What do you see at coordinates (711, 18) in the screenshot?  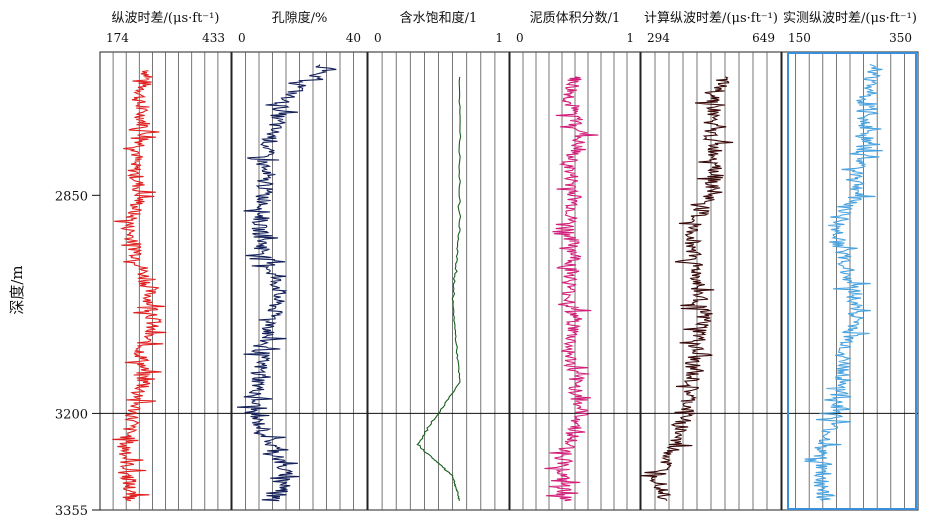 I see `track-title: 计算纵波时差/(μs·ft⁻¹)` at bounding box center [711, 18].